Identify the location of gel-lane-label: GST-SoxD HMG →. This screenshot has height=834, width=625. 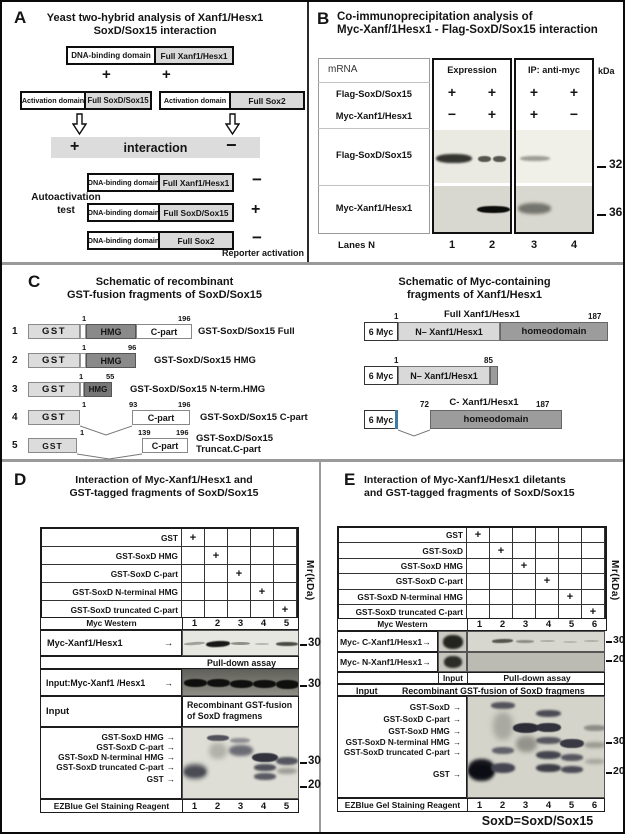
(424, 731).